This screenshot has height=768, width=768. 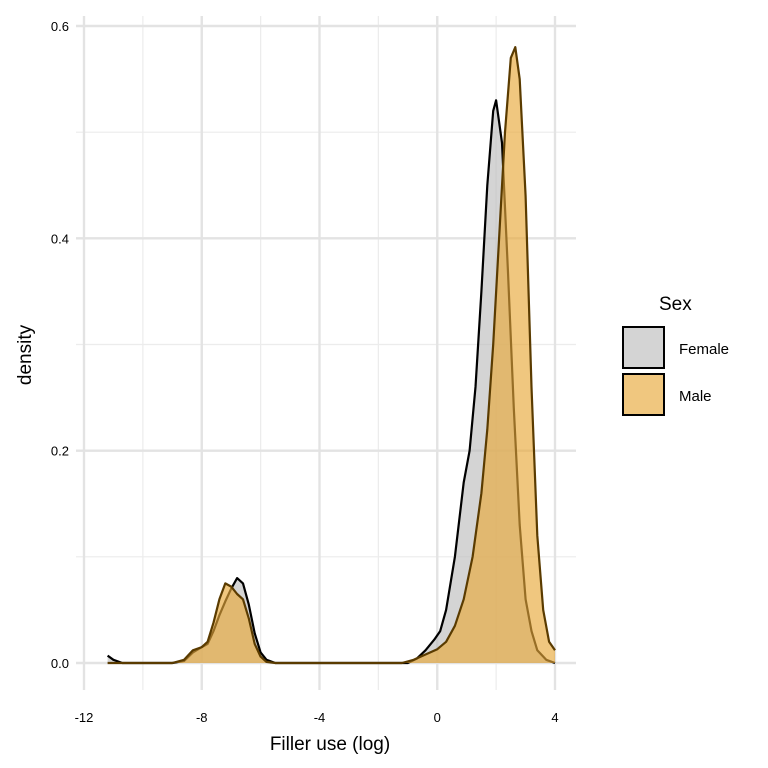 I want to click on y-axis-ticks: 0.0 0.2 0.4 0.6, so click(x=60, y=345).